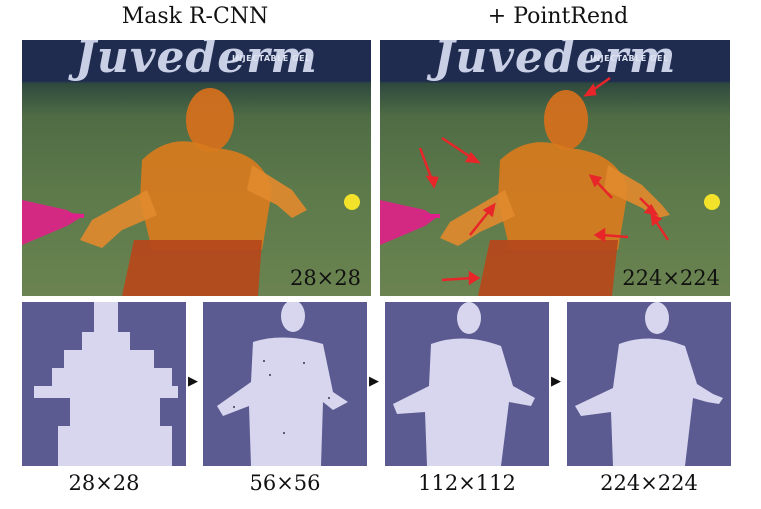 The height and width of the screenshot is (509, 761). What do you see at coordinates (464, 384) in the screenshot?
I see `mask-refined` at bounding box center [464, 384].